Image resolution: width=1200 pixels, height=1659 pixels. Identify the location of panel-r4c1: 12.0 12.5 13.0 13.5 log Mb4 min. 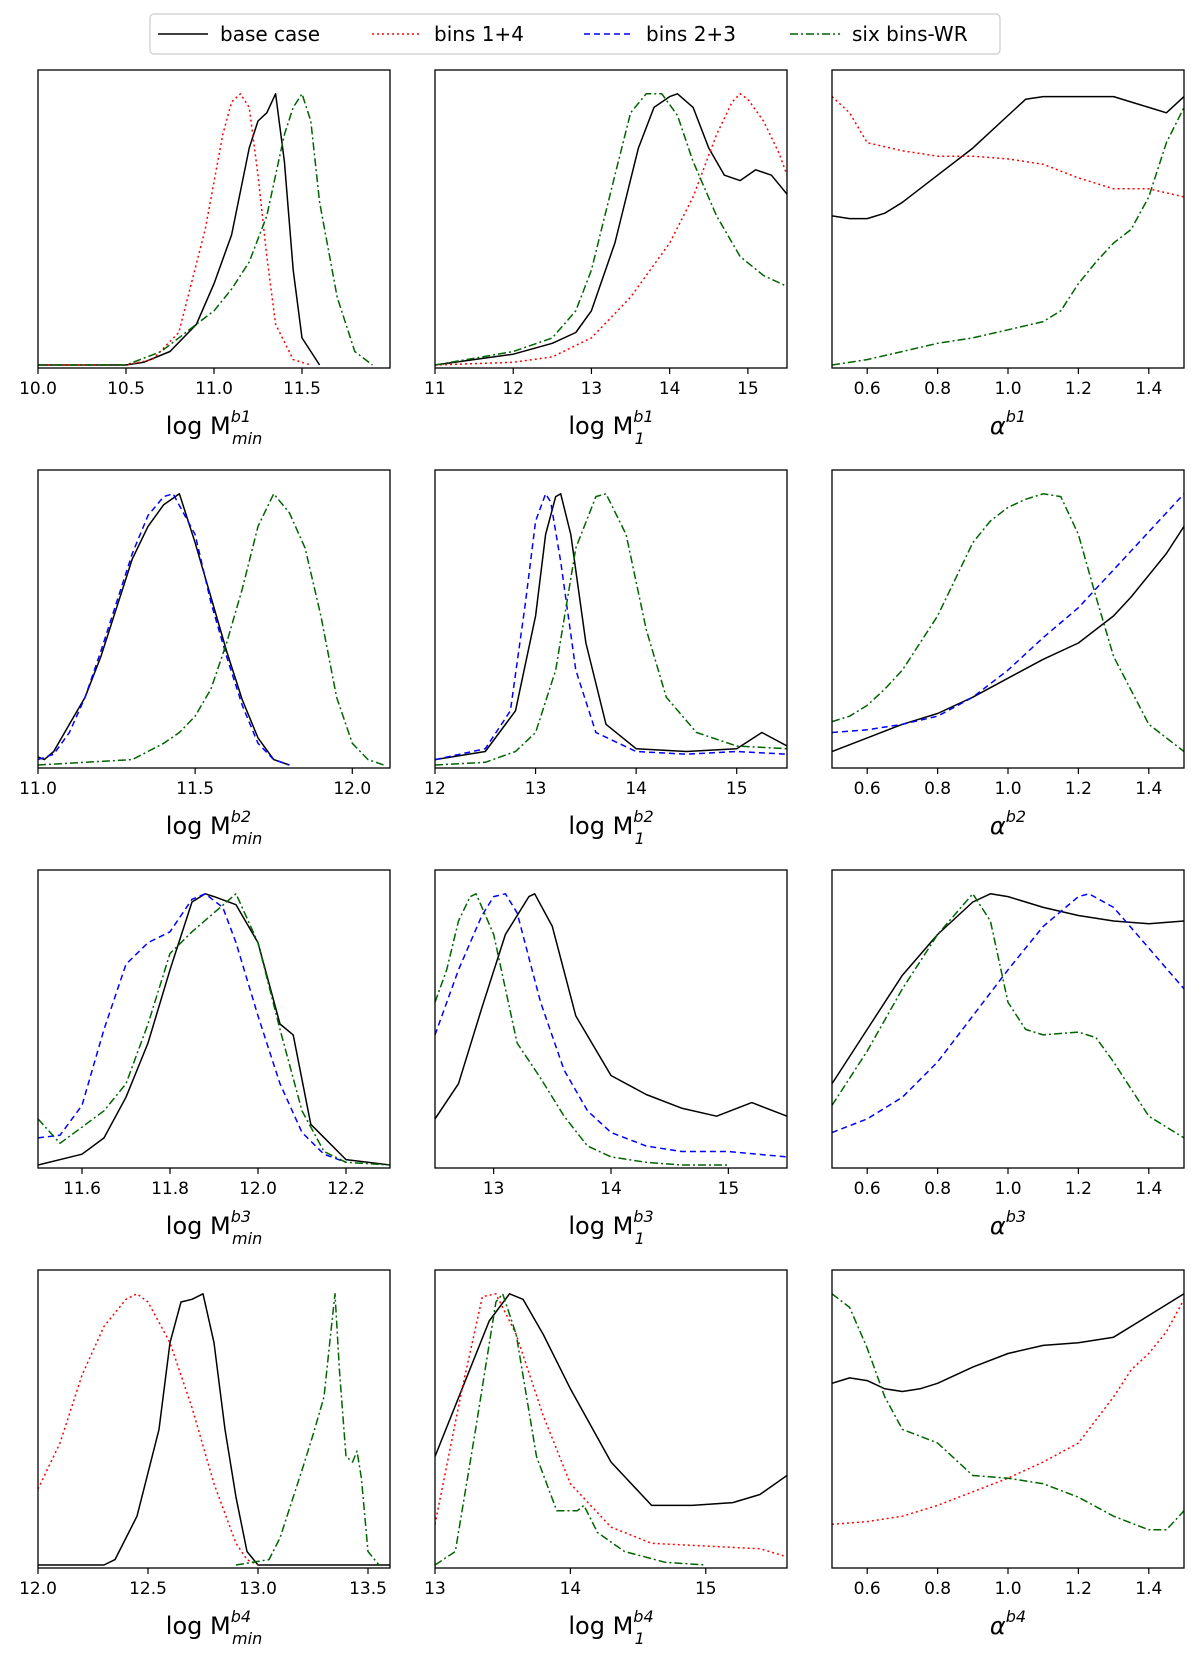
(205, 1458).